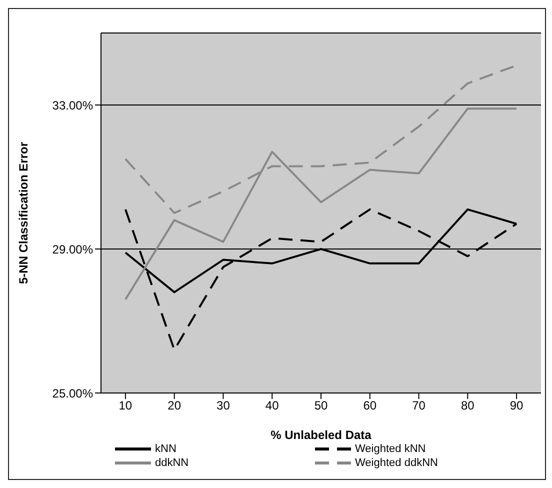 Image resolution: width=552 pixels, height=488 pixels. I want to click on x-tick-label: 10, so click(125, 405).